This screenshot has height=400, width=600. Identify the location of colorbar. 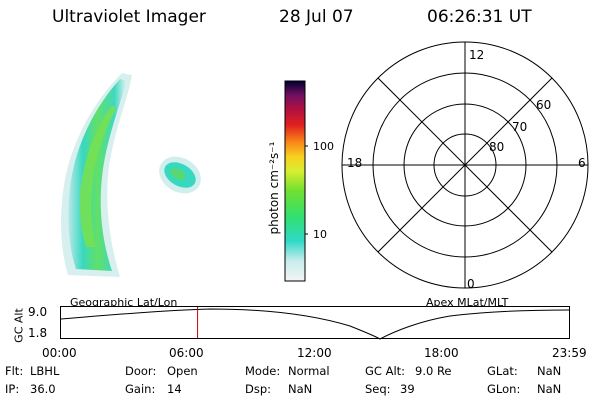
(296, 181).